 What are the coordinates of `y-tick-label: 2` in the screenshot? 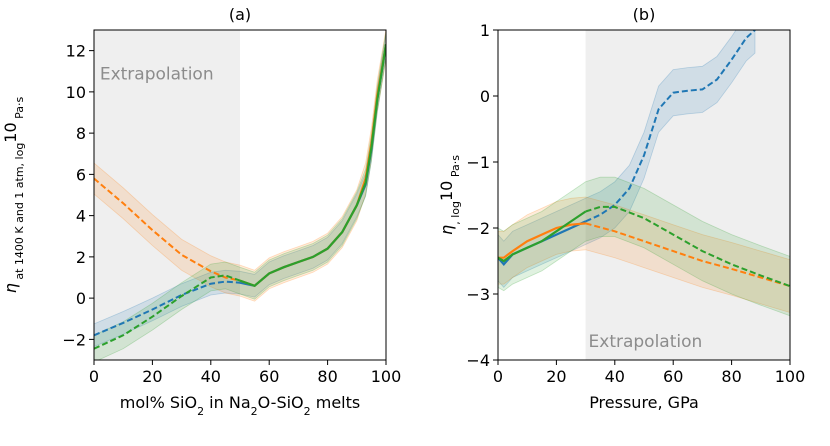 It's located at (81, 257).